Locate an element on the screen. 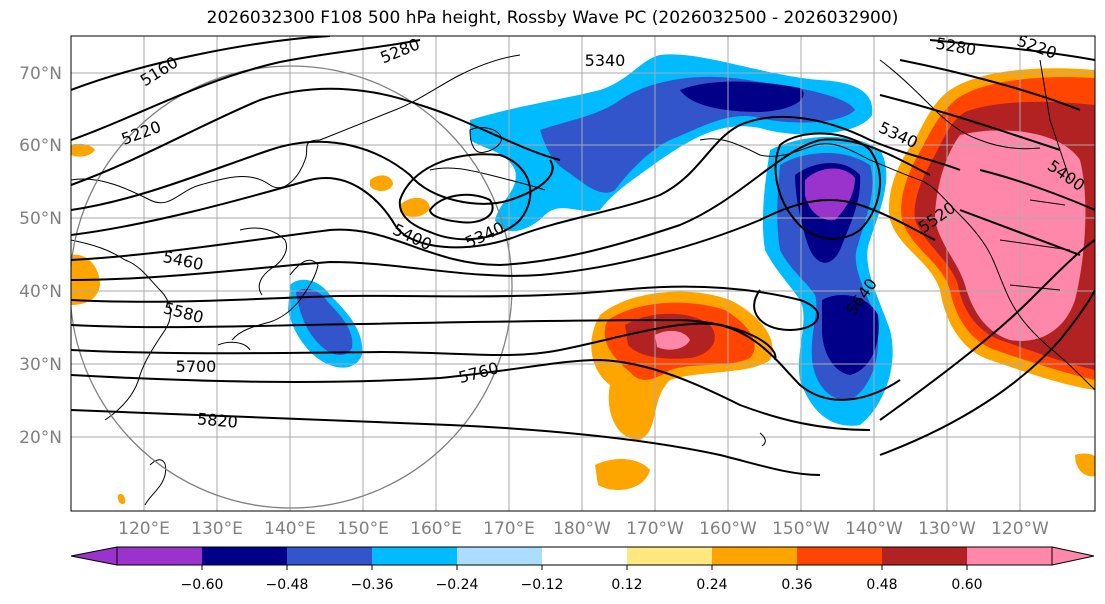 This screenshot has width=1105, height=604. lat-label-40n: 40°N is located at coordinates (40, 292).